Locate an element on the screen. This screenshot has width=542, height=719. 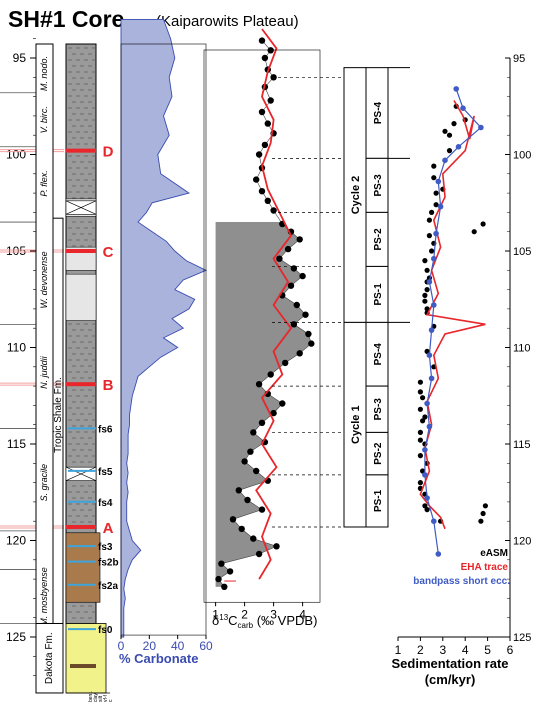
depth-tick-label: 105 is located at coordinates (16, 251).